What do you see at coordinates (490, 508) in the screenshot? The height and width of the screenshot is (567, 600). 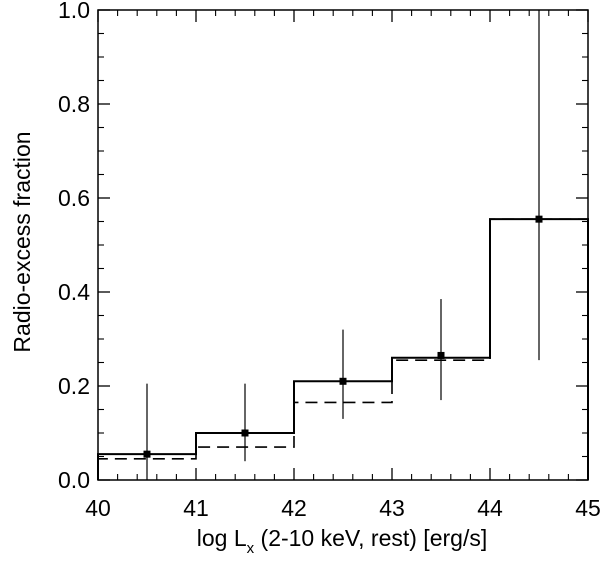 I see `x-tick-label: 44` at bounding box center [490, 508].